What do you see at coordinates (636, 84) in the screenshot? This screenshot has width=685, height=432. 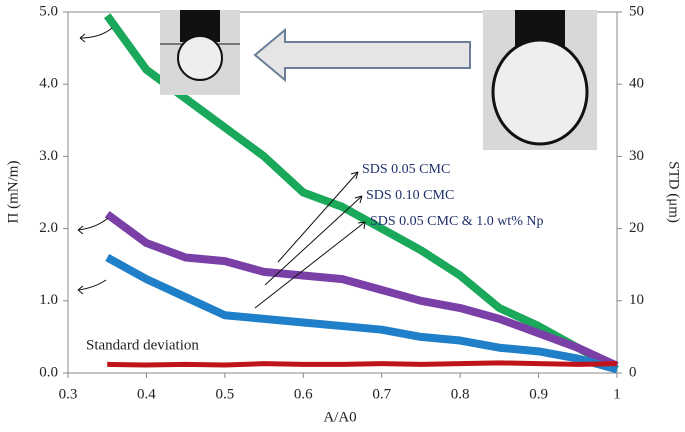 I see `y2-tick-label: 40` at bounding box center [636, 84].